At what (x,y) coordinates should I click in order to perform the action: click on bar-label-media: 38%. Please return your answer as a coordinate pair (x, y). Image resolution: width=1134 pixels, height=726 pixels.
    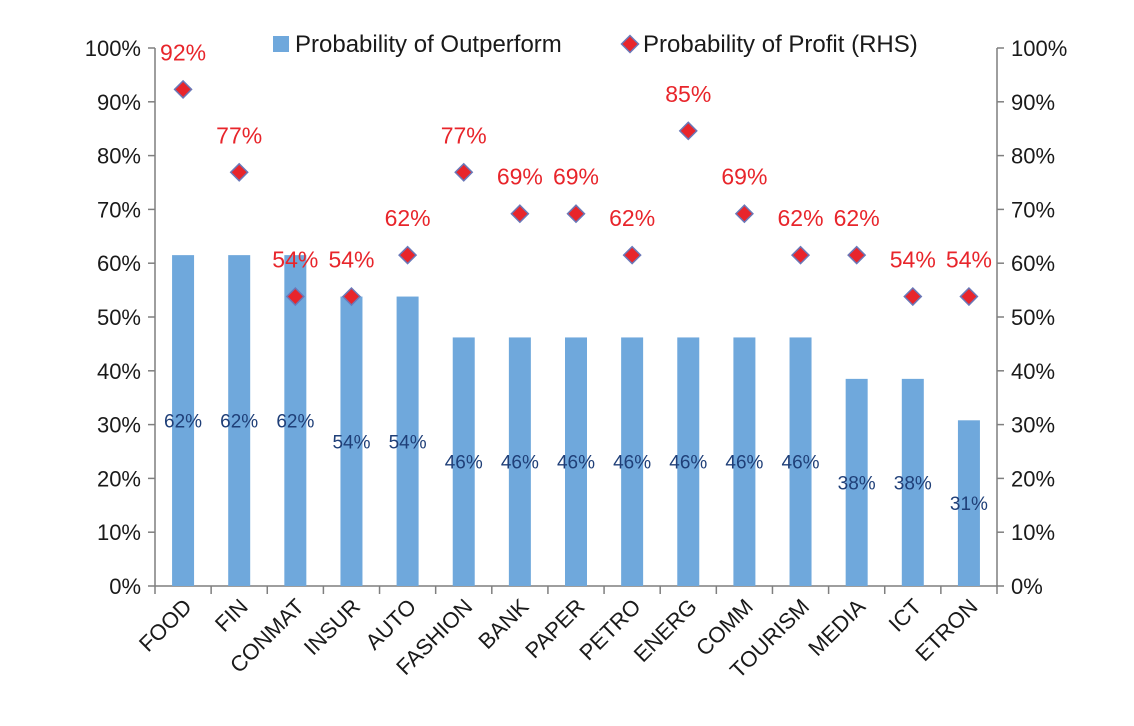
    Looking at the image, I should click on (857, 483).